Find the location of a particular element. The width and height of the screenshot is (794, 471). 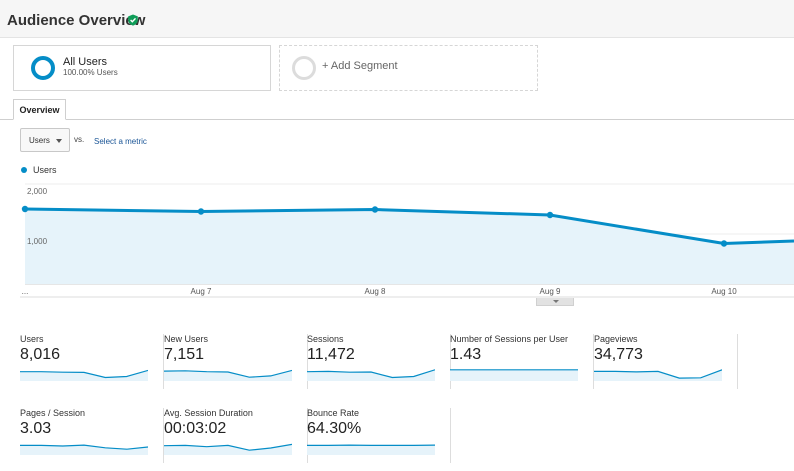

metric-select-value: Users is located at coordinates (39, 140).